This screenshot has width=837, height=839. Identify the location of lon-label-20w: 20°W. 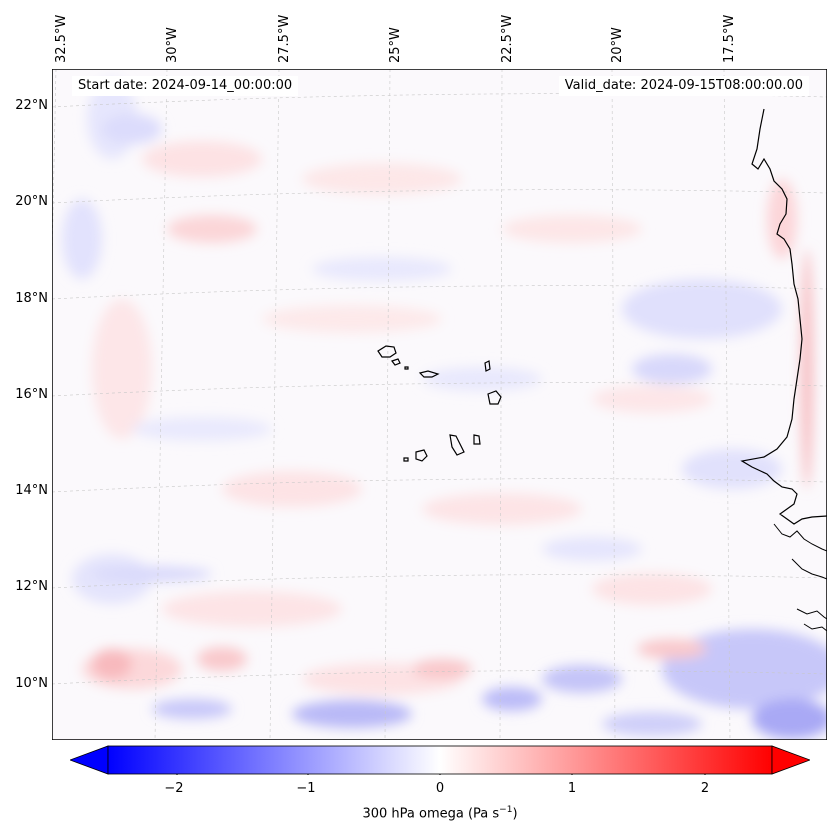
(617, 45).